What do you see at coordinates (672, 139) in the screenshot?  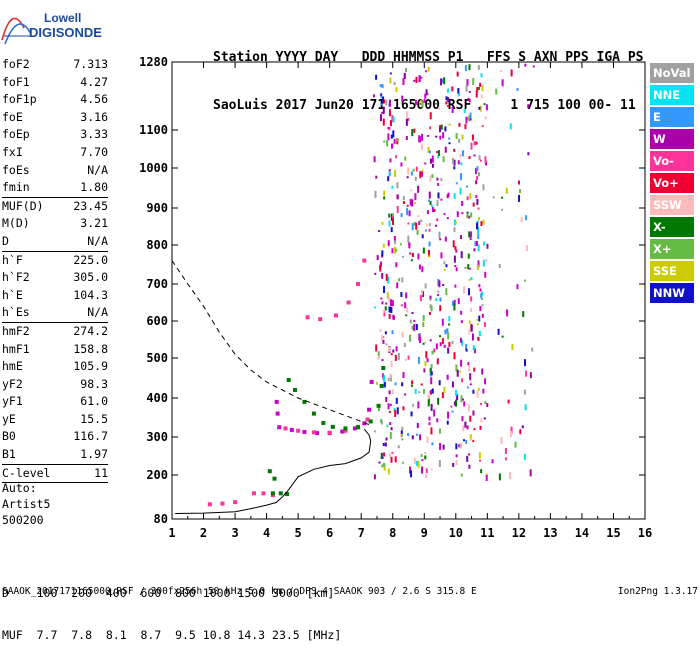 I see `legend-item: W` at bounding box center [672, 139].